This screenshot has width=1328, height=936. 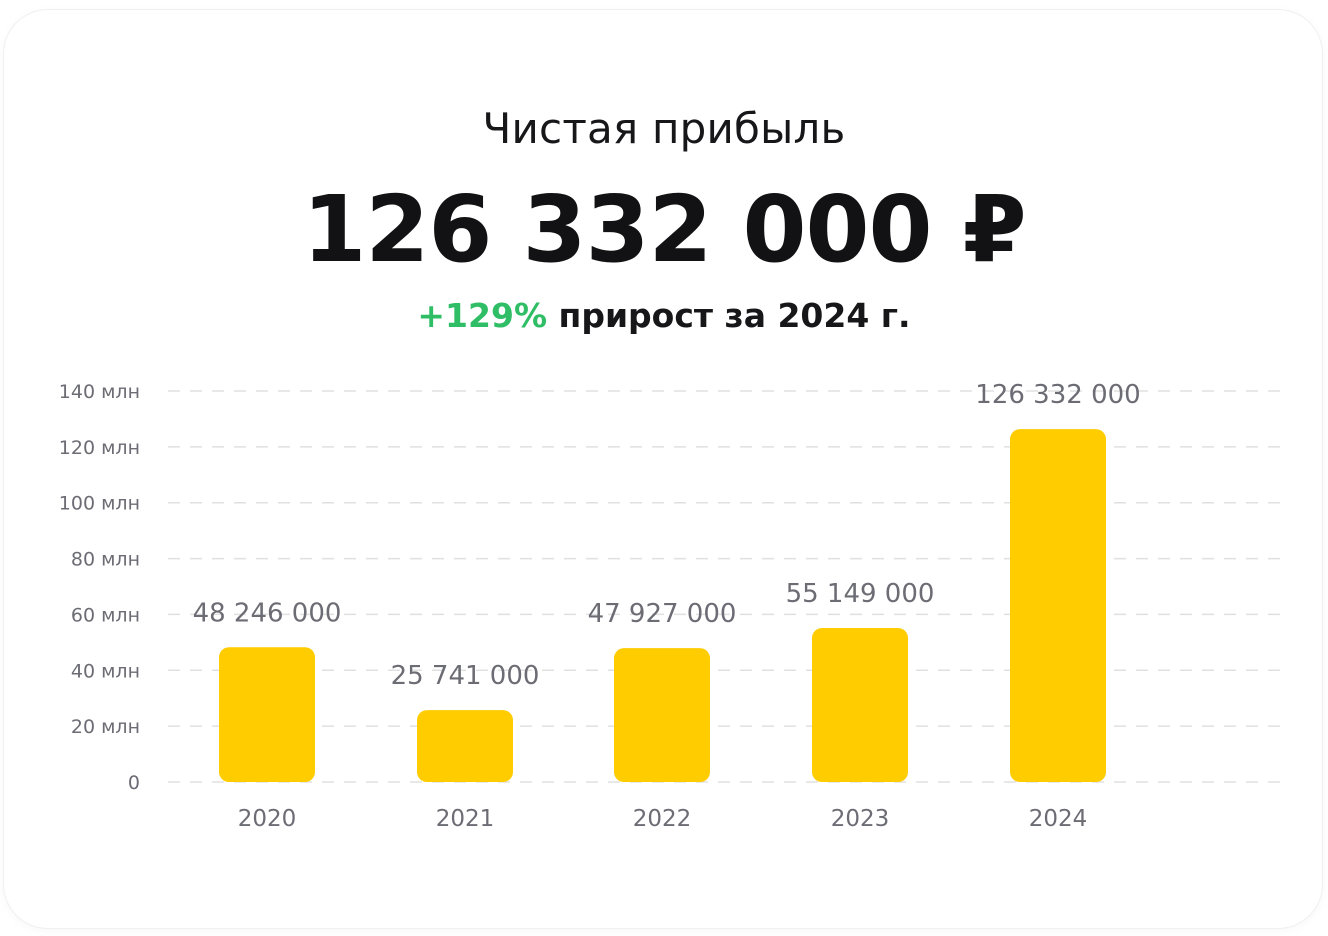 What do you see at coordinates (105, 560) in the screenshot?
I see `y-tick-label: 80 млн` at bounding box center [105, 560].